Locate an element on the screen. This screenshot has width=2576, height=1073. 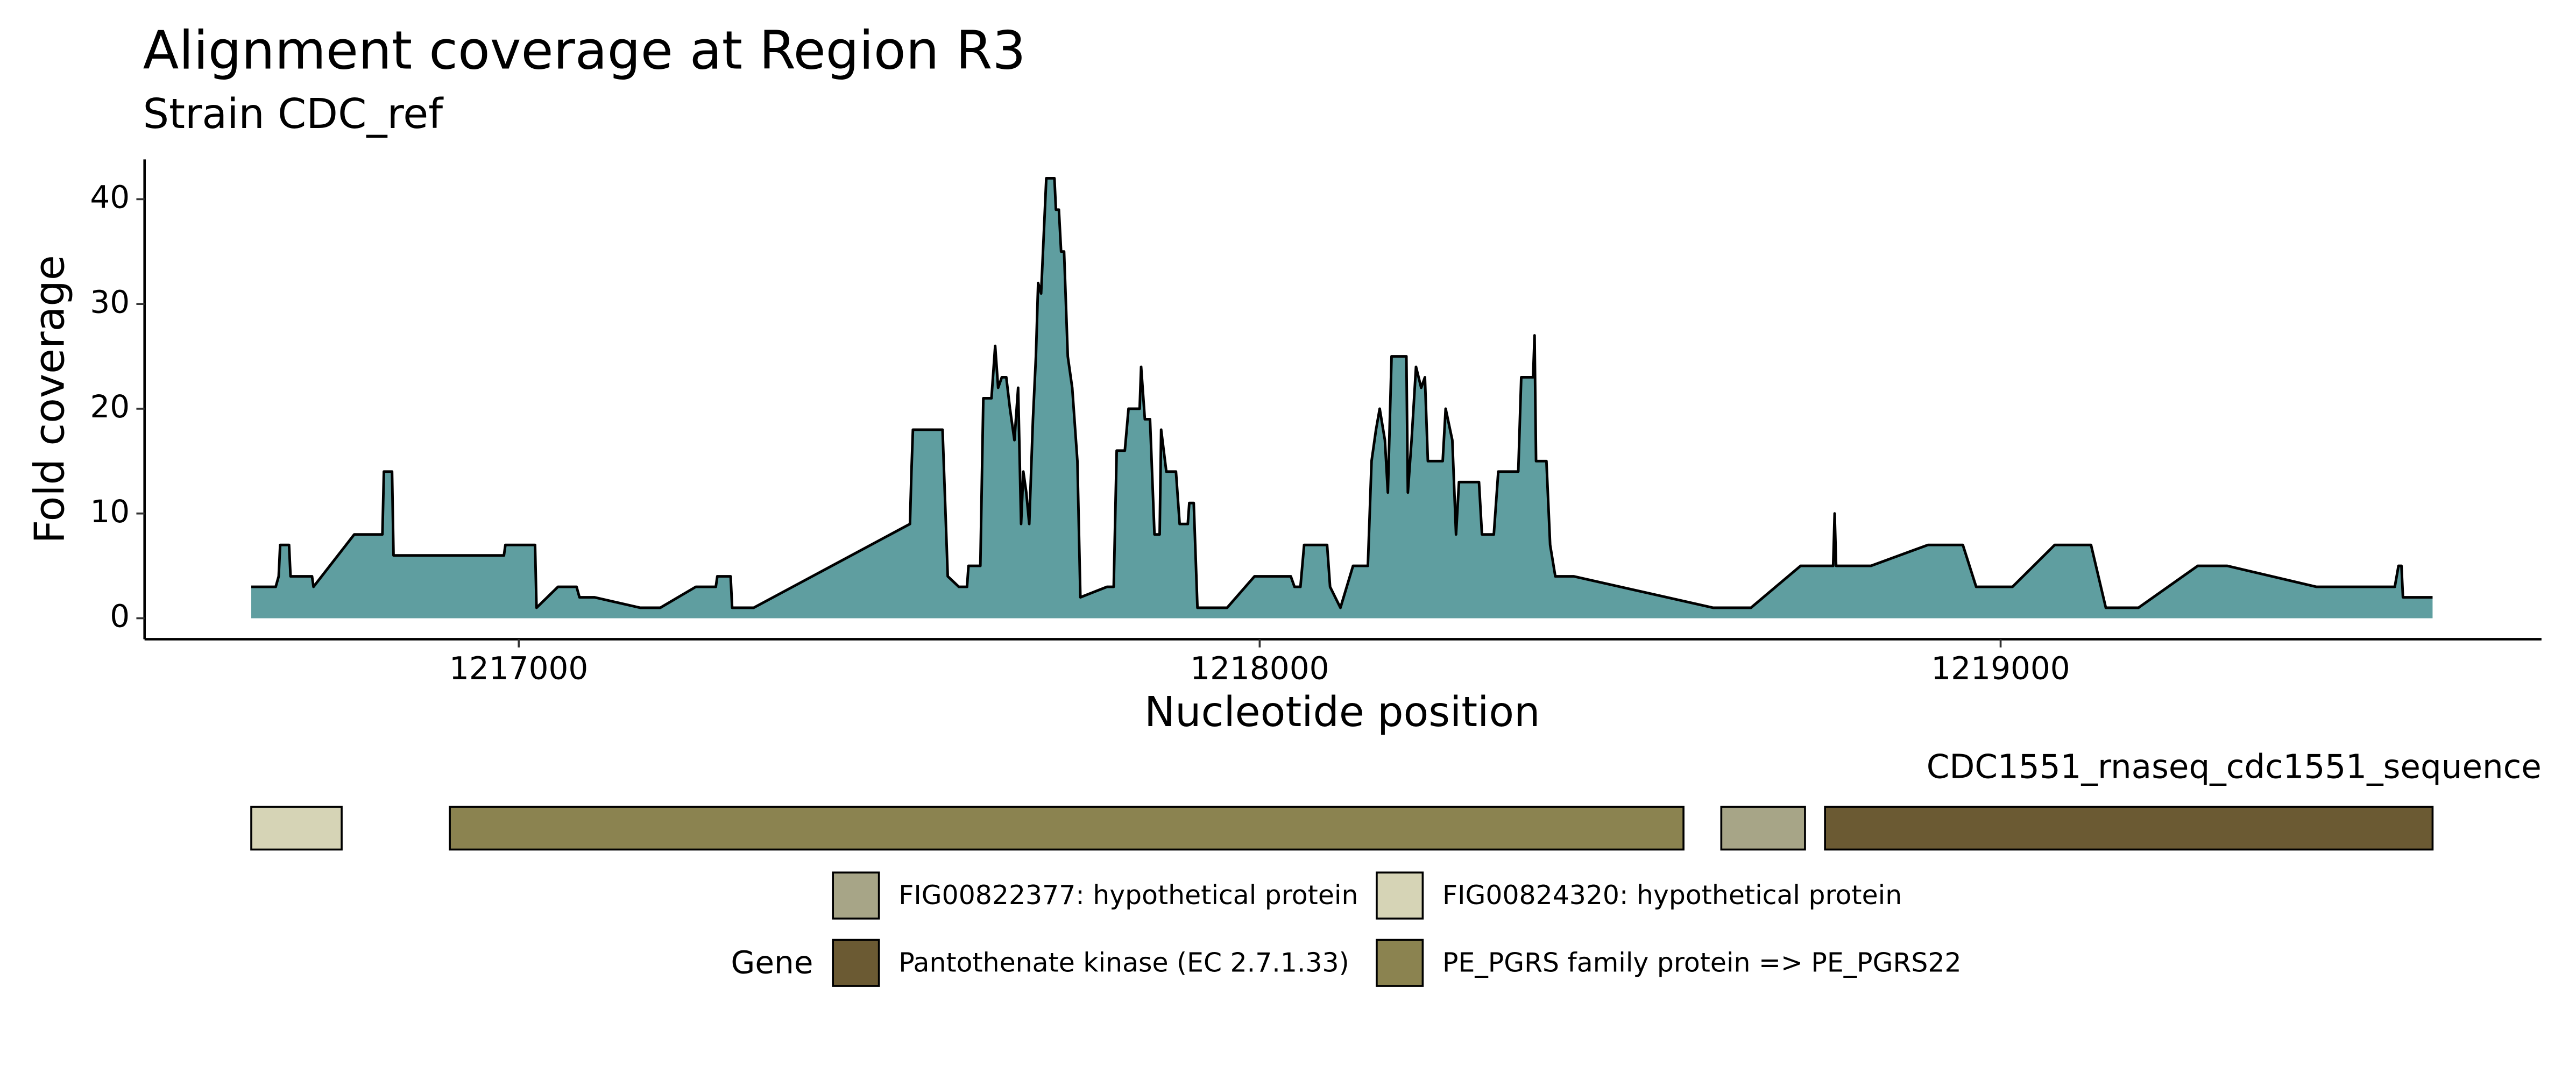
y-axis-title: Fold coverage is located at coordinates (50, 399).